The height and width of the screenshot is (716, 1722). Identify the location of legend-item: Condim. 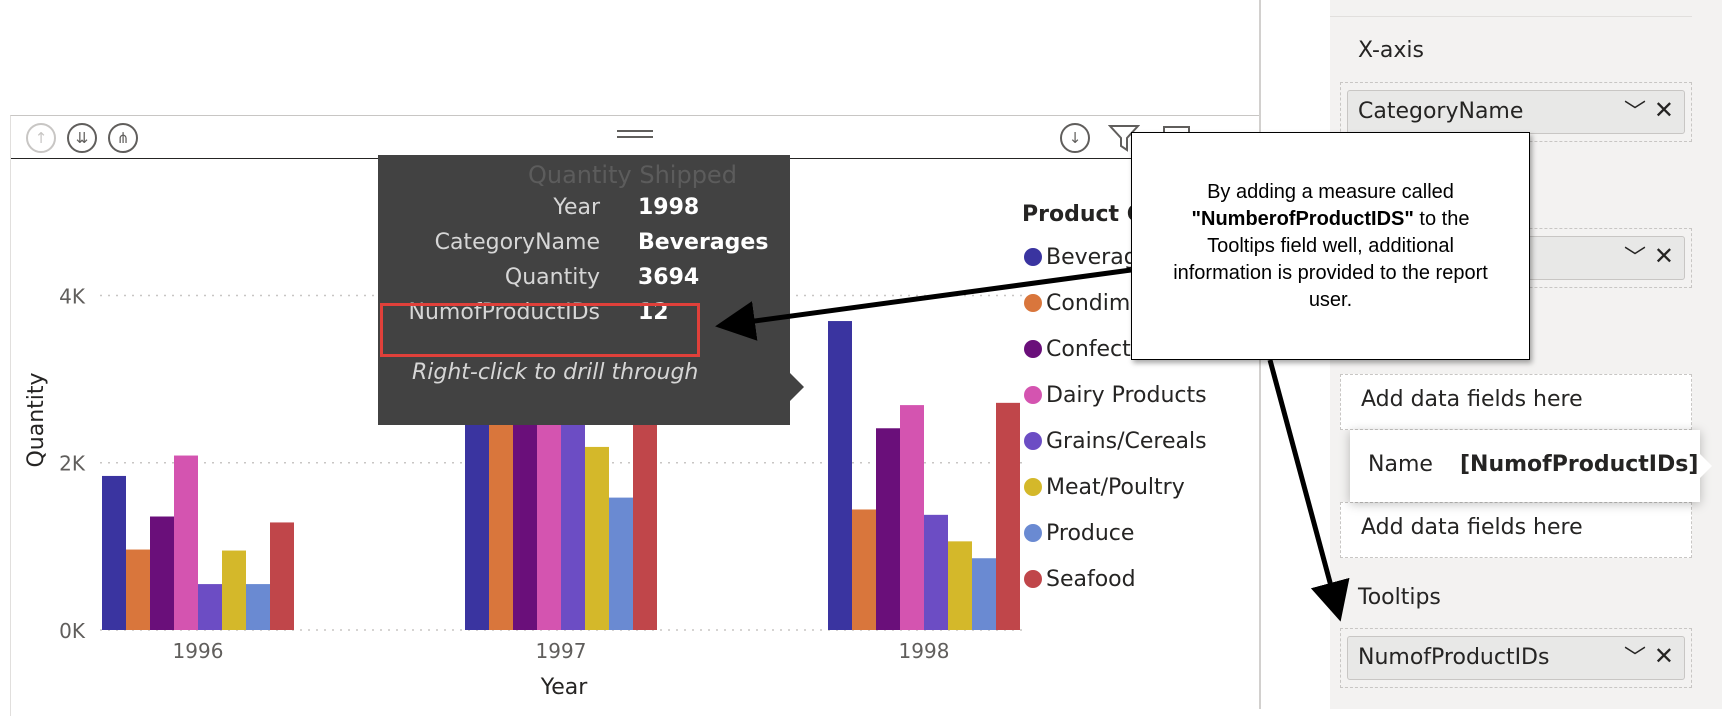
(1077, 303).